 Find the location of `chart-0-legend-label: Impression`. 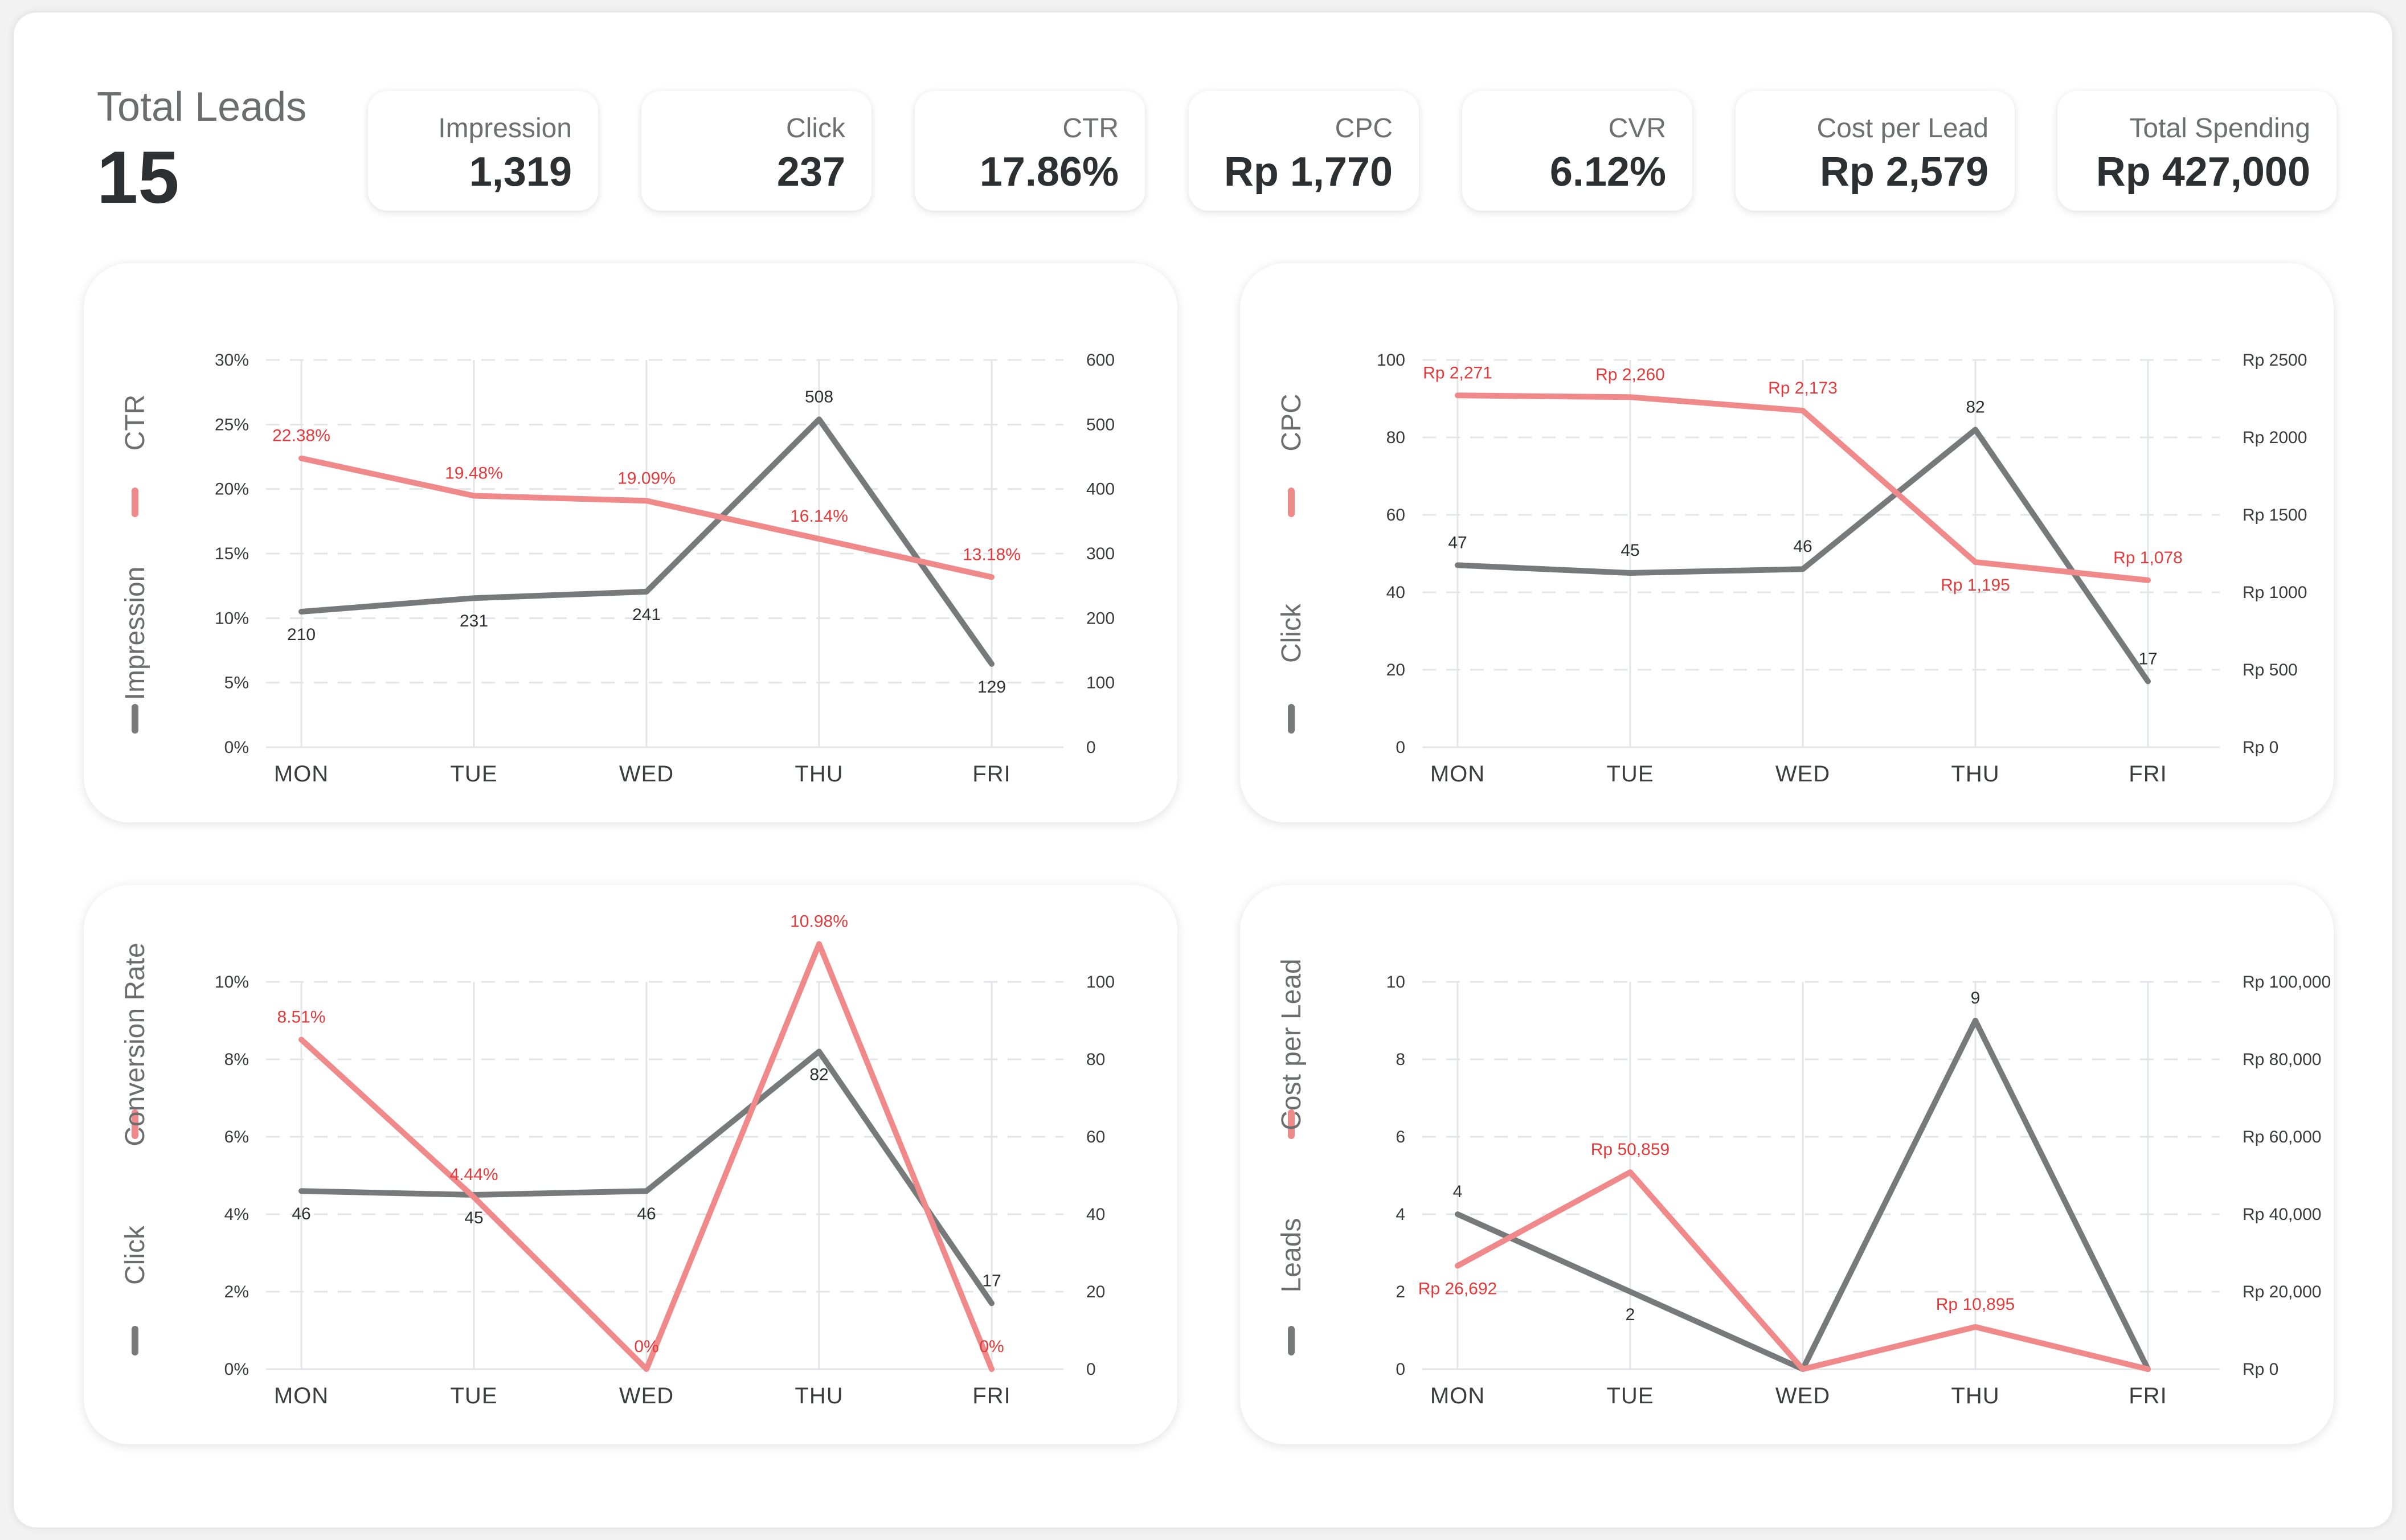

chart-0-legend-label: Impression is located at coordinates (135, 634).